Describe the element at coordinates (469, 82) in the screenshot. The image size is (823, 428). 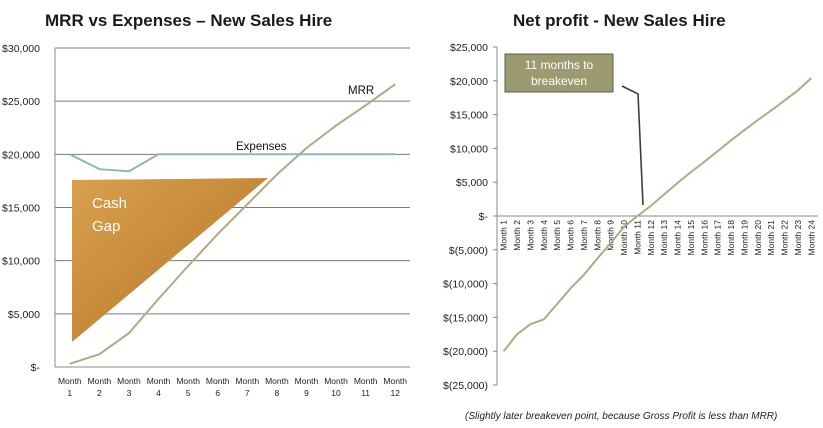
I see `right-y-tick-label: $20,000` at that location.